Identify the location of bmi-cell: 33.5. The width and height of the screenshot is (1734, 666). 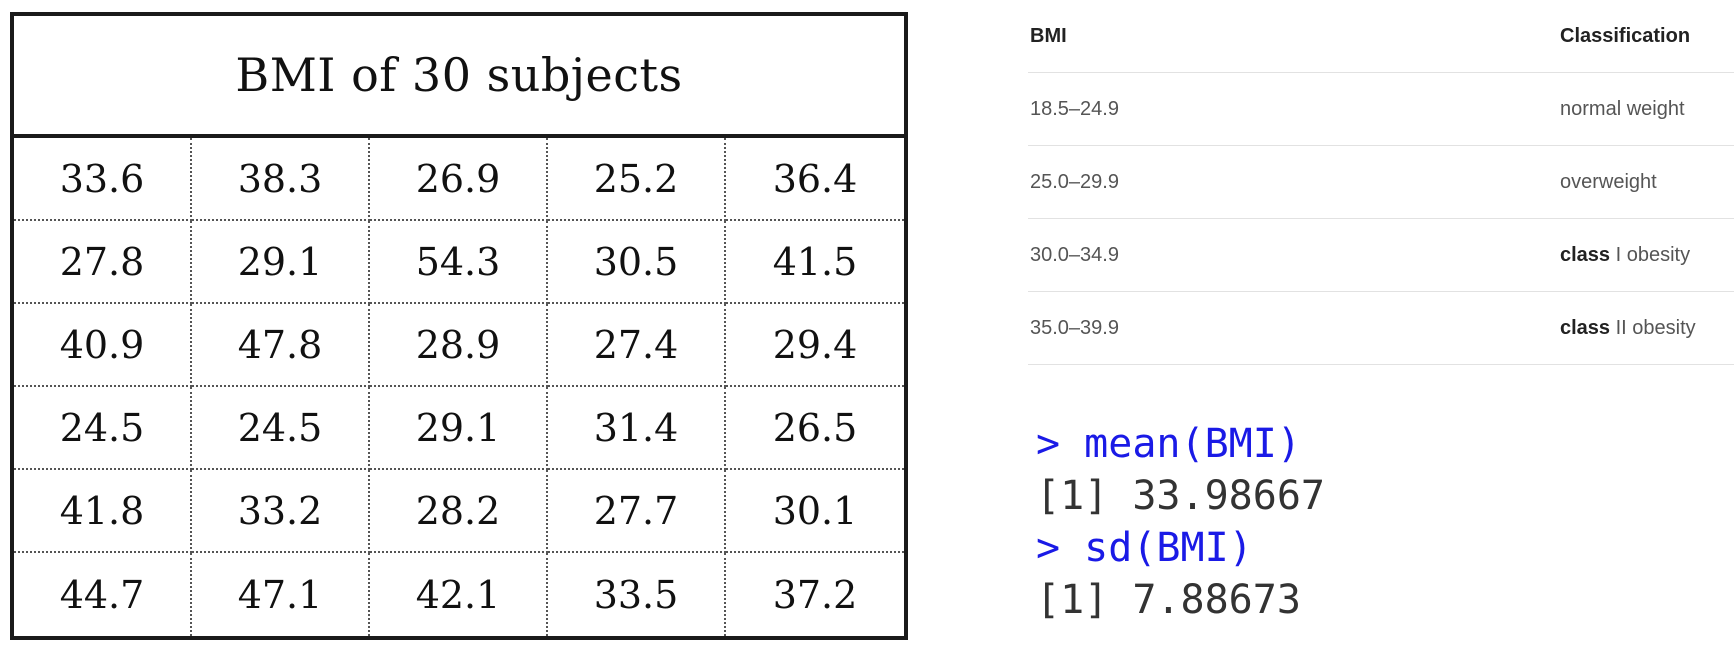
(637, 594).